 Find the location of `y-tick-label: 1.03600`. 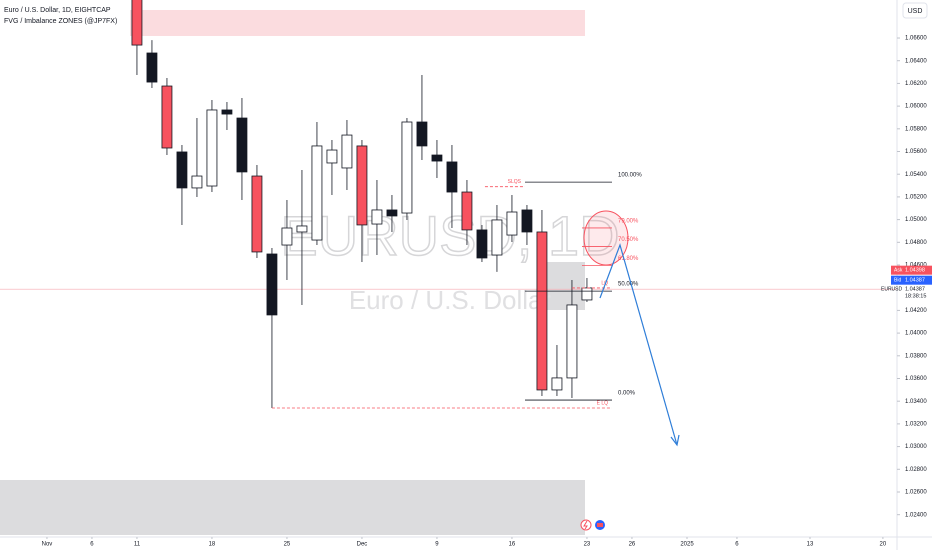

y-tick-label: 1.03600 is located at coordinates (916, 379).